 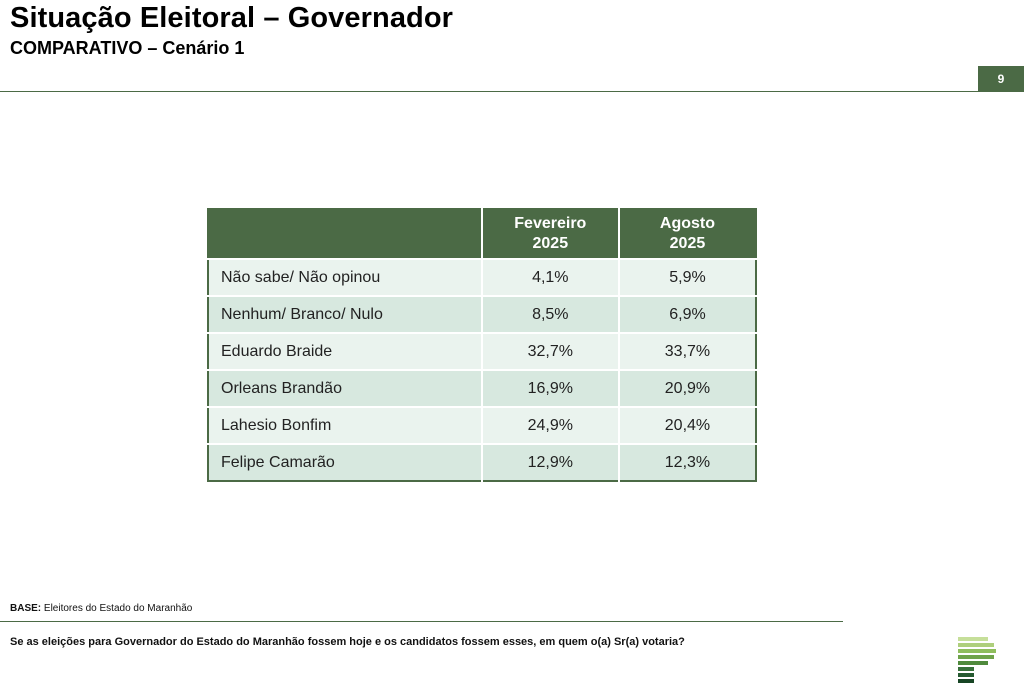 I want to click on cell-fevereiro: 16,9%, so click(x=549, y=388).